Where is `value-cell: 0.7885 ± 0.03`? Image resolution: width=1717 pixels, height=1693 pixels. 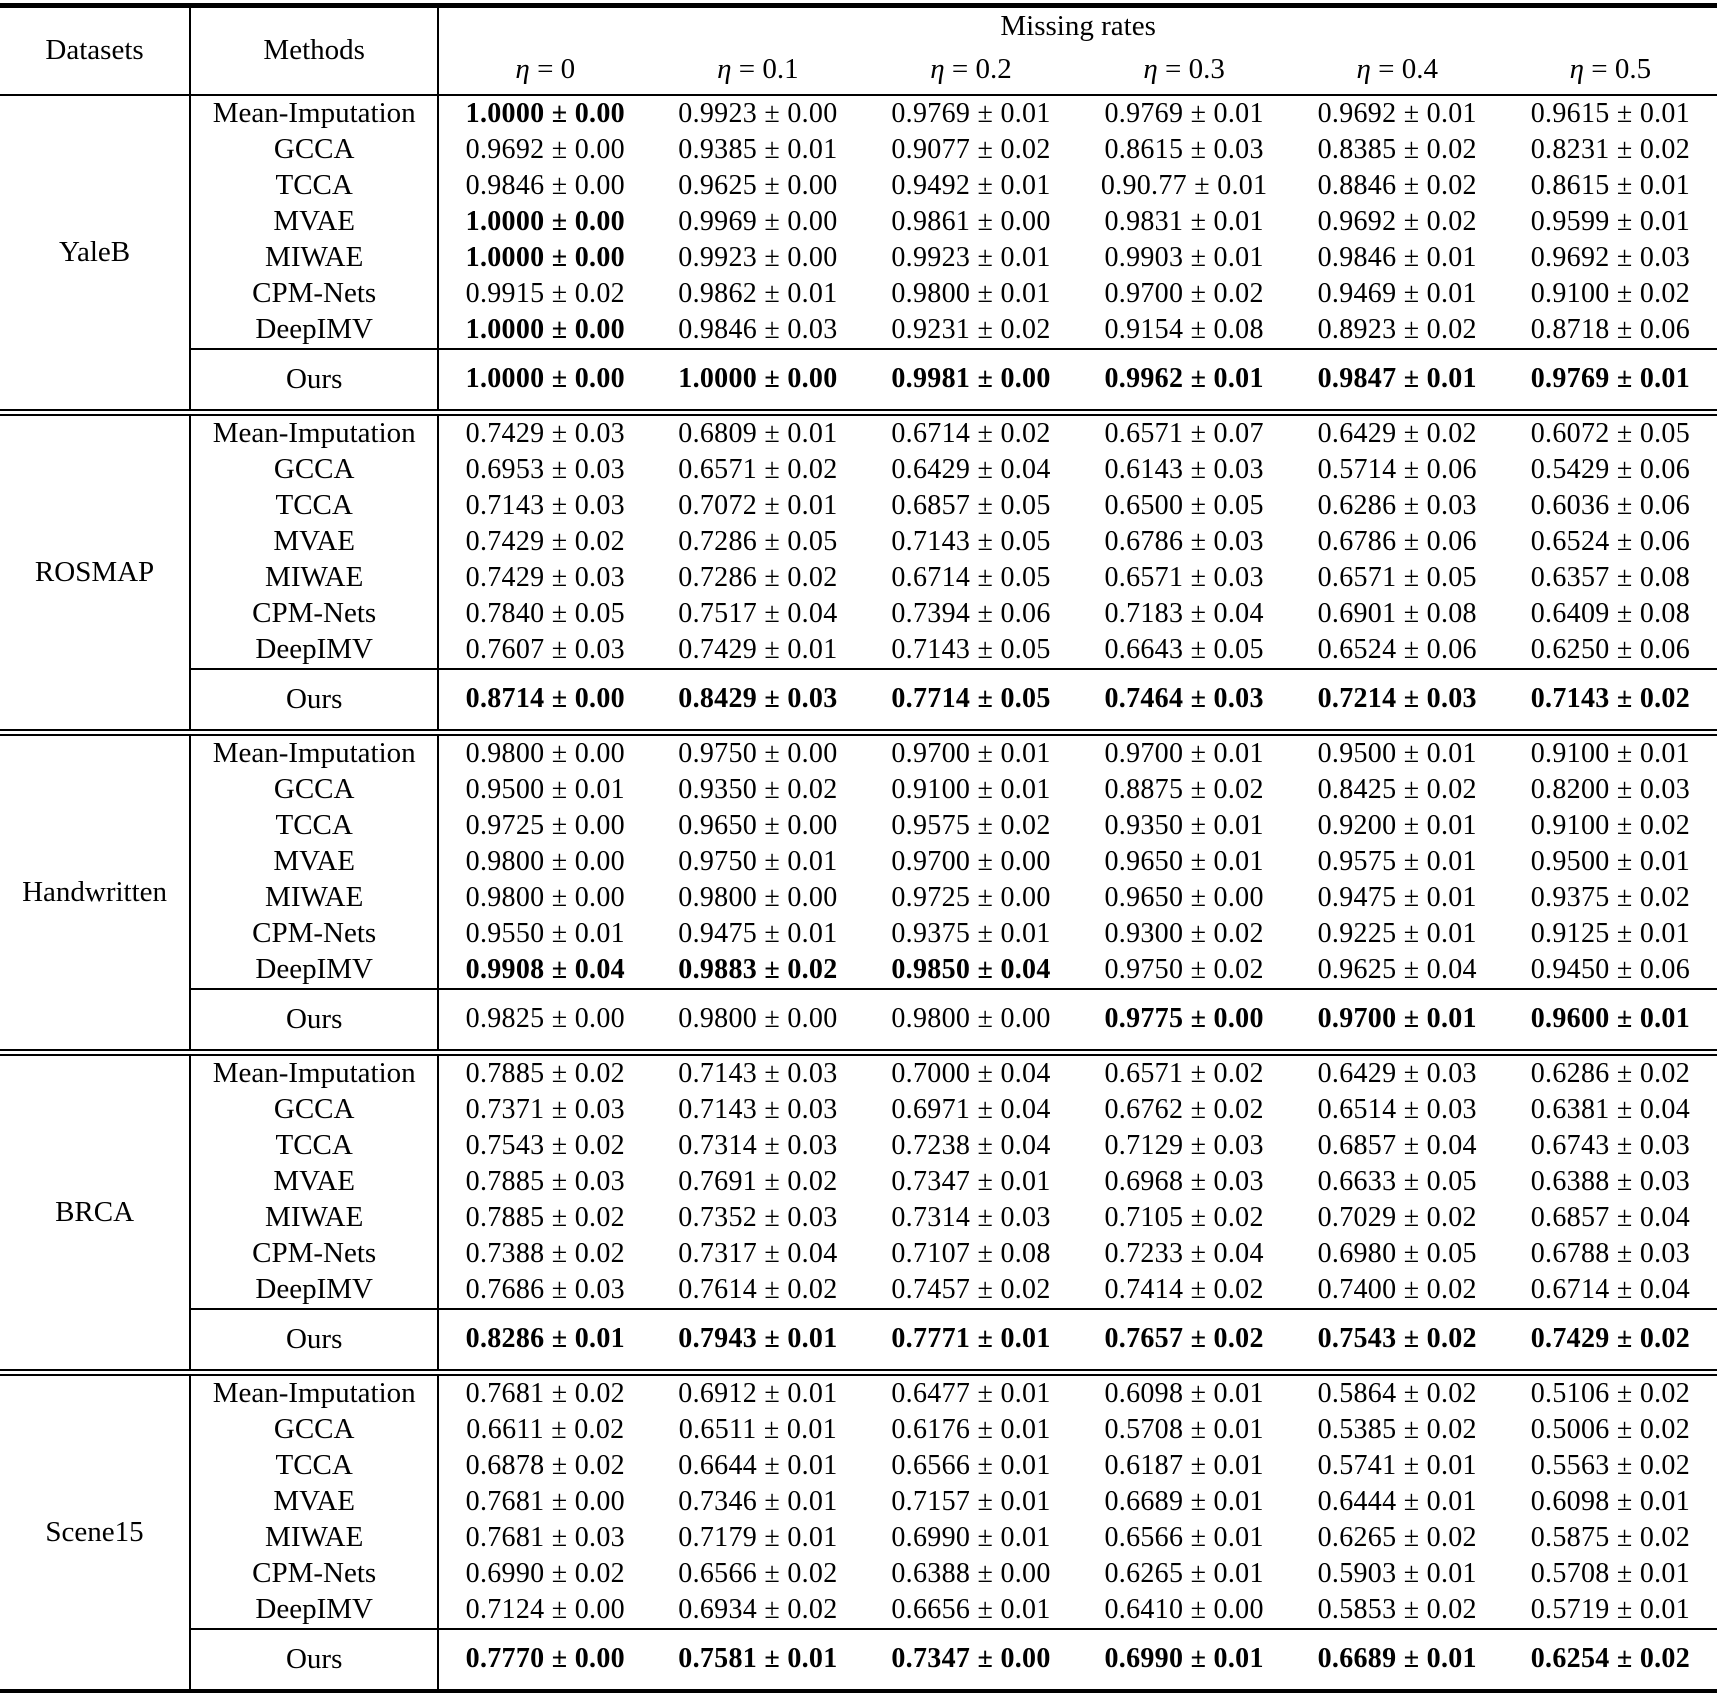
value-cell: 0.7885 ± 0.03 is located at coordinates (545, 1181).